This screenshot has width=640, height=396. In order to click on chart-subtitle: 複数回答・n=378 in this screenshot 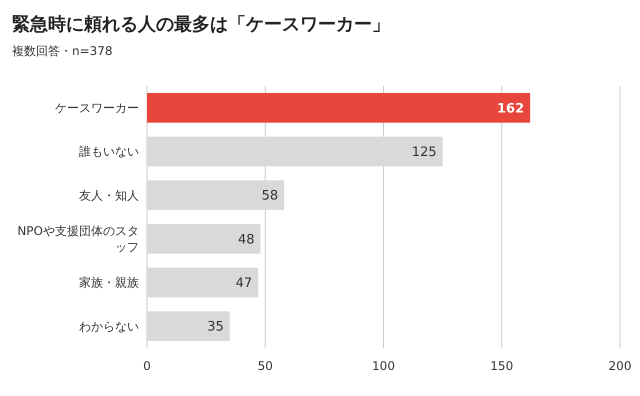, I will do `click(62, 51)`.